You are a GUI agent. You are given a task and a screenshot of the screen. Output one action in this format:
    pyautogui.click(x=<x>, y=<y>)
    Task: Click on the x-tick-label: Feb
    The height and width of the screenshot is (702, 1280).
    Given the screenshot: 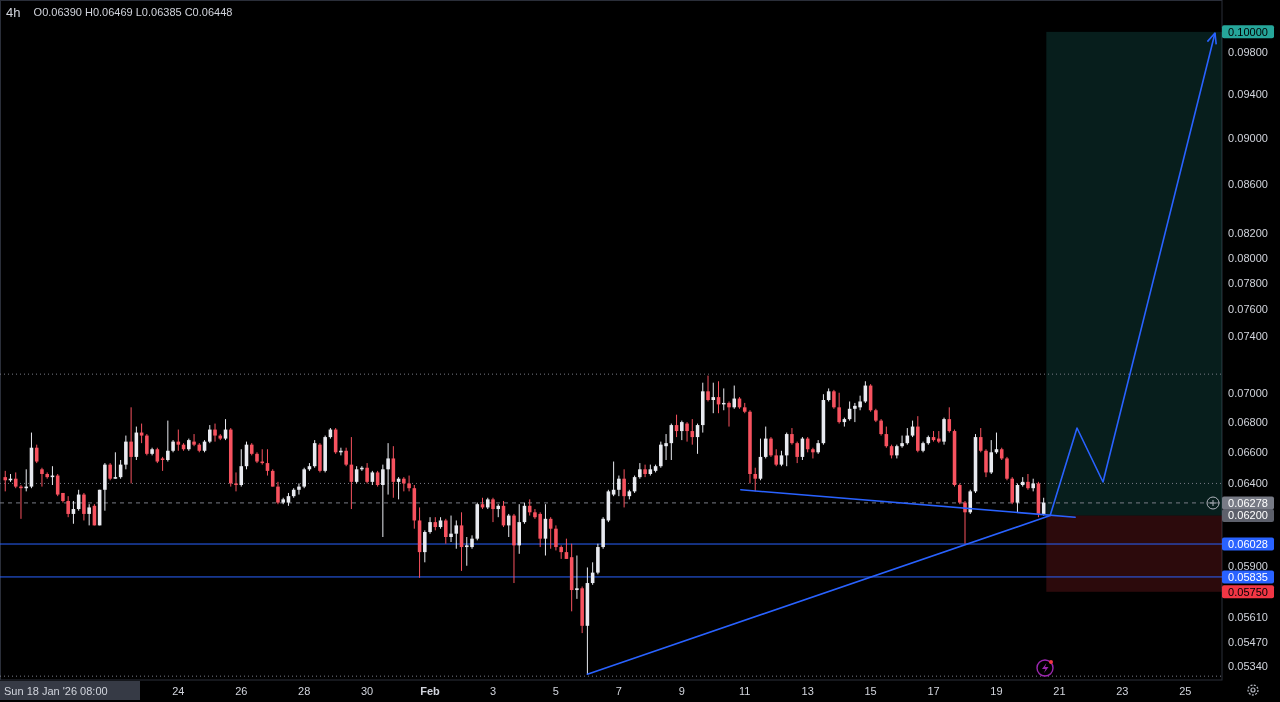 What is the action you would take?
    pyautogui.click(x=430, y=690)
    